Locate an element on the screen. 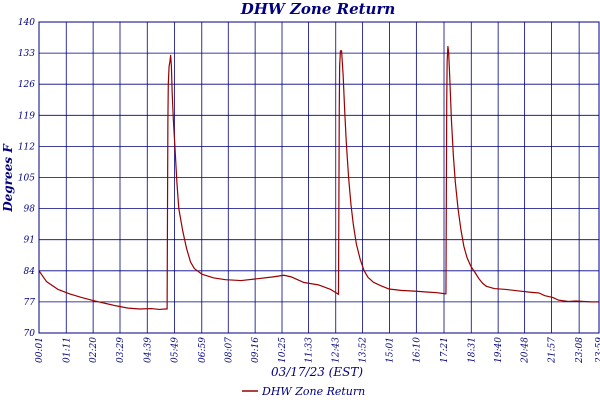  y-tick-label-8: 126 is located at coordinates (26, 85).